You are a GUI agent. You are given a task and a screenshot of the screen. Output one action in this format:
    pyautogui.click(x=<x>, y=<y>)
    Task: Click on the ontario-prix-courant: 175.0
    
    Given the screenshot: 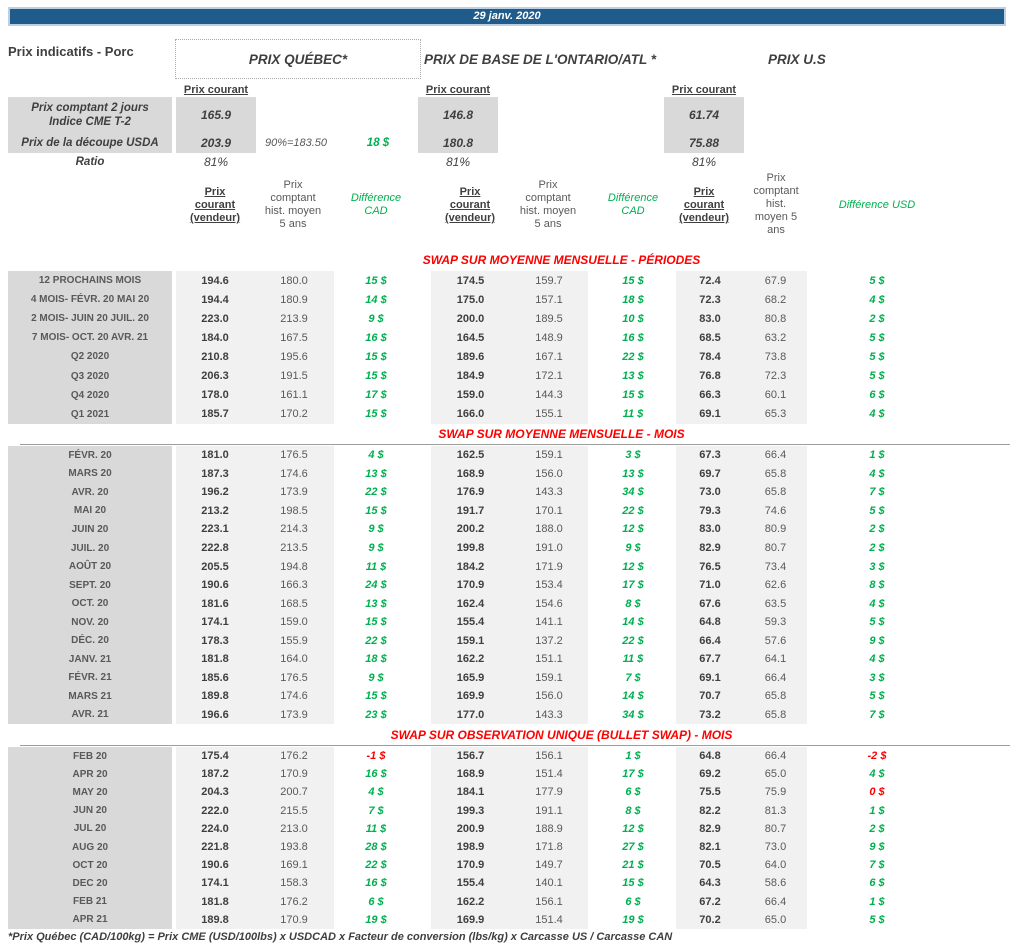 What is the action you would take?
    pyautogui.click(x=470, y=300)
    